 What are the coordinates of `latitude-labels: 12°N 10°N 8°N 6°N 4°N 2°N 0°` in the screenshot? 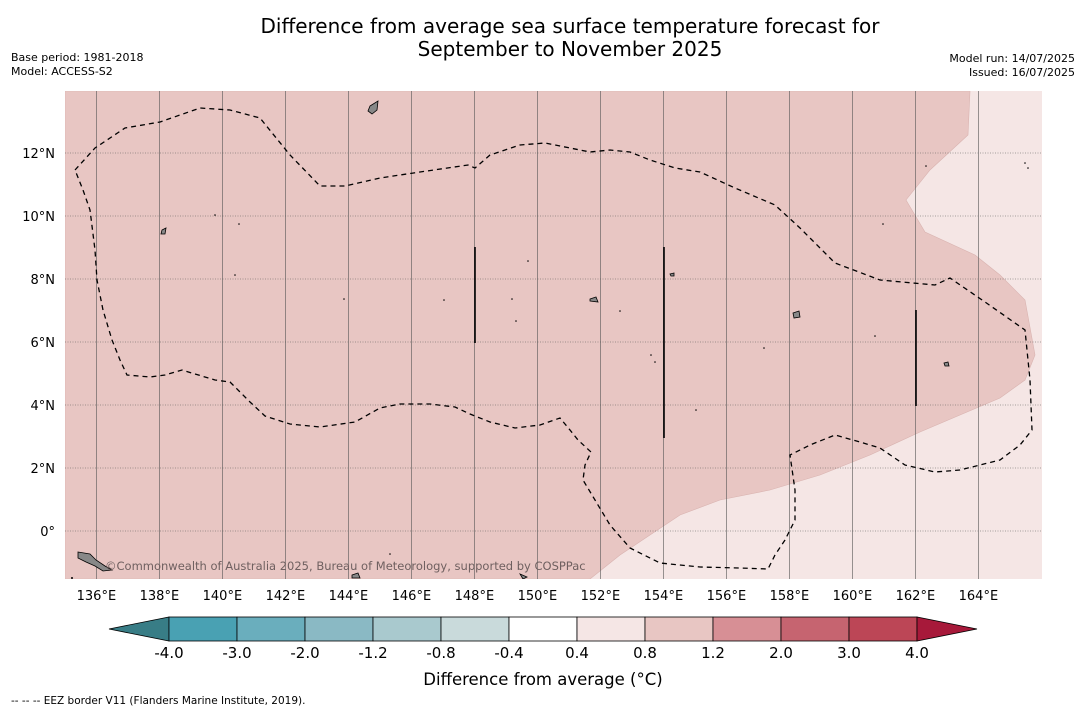 It's located at (38, 343).